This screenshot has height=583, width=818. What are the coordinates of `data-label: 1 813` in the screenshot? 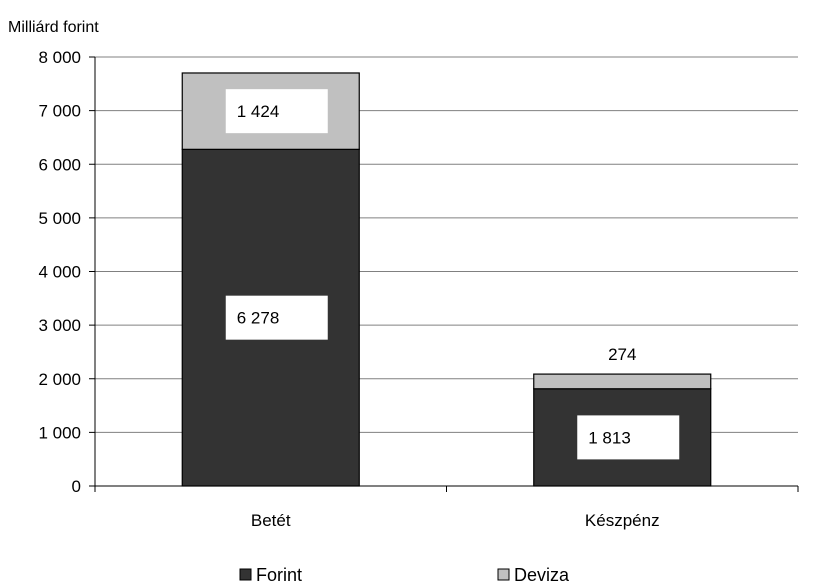 It's located at (609, 437).